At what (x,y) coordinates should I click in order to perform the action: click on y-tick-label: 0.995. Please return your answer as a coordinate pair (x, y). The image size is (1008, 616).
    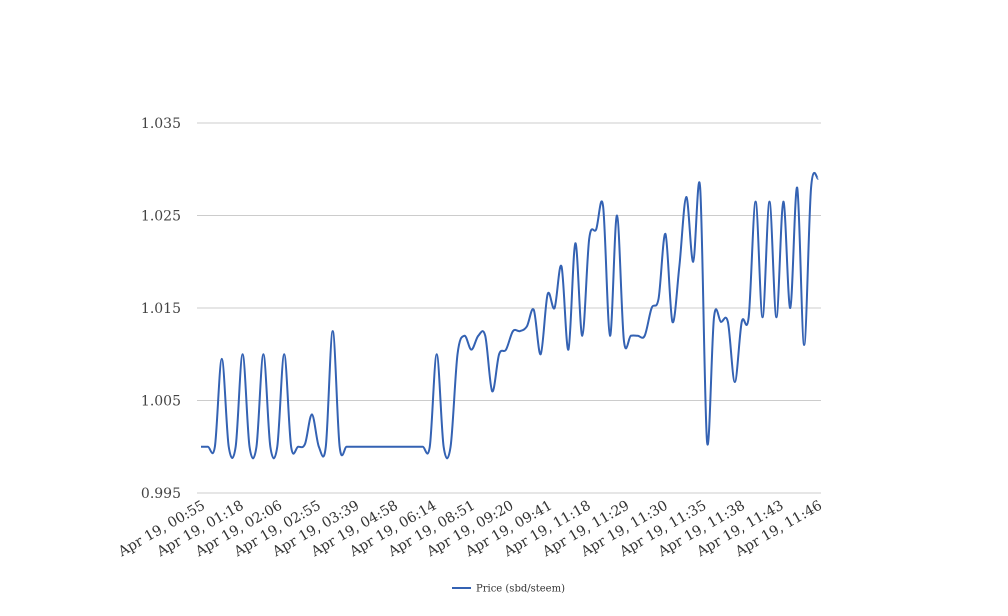
    Looking at the image, I should click on (161, 494).